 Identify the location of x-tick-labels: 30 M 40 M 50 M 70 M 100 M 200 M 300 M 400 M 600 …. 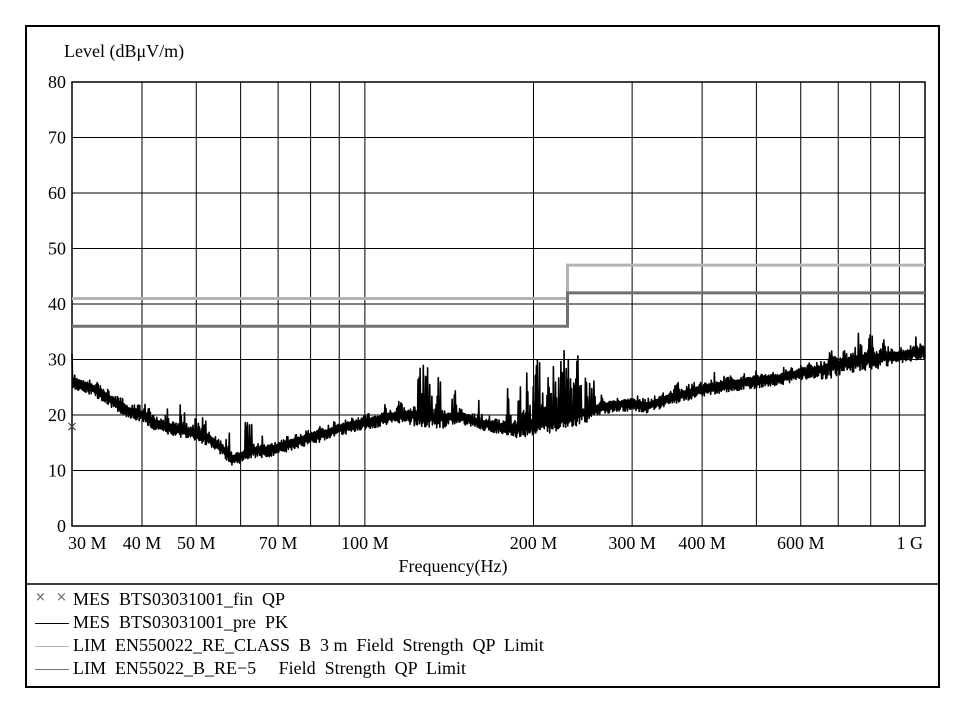
(495, 543).